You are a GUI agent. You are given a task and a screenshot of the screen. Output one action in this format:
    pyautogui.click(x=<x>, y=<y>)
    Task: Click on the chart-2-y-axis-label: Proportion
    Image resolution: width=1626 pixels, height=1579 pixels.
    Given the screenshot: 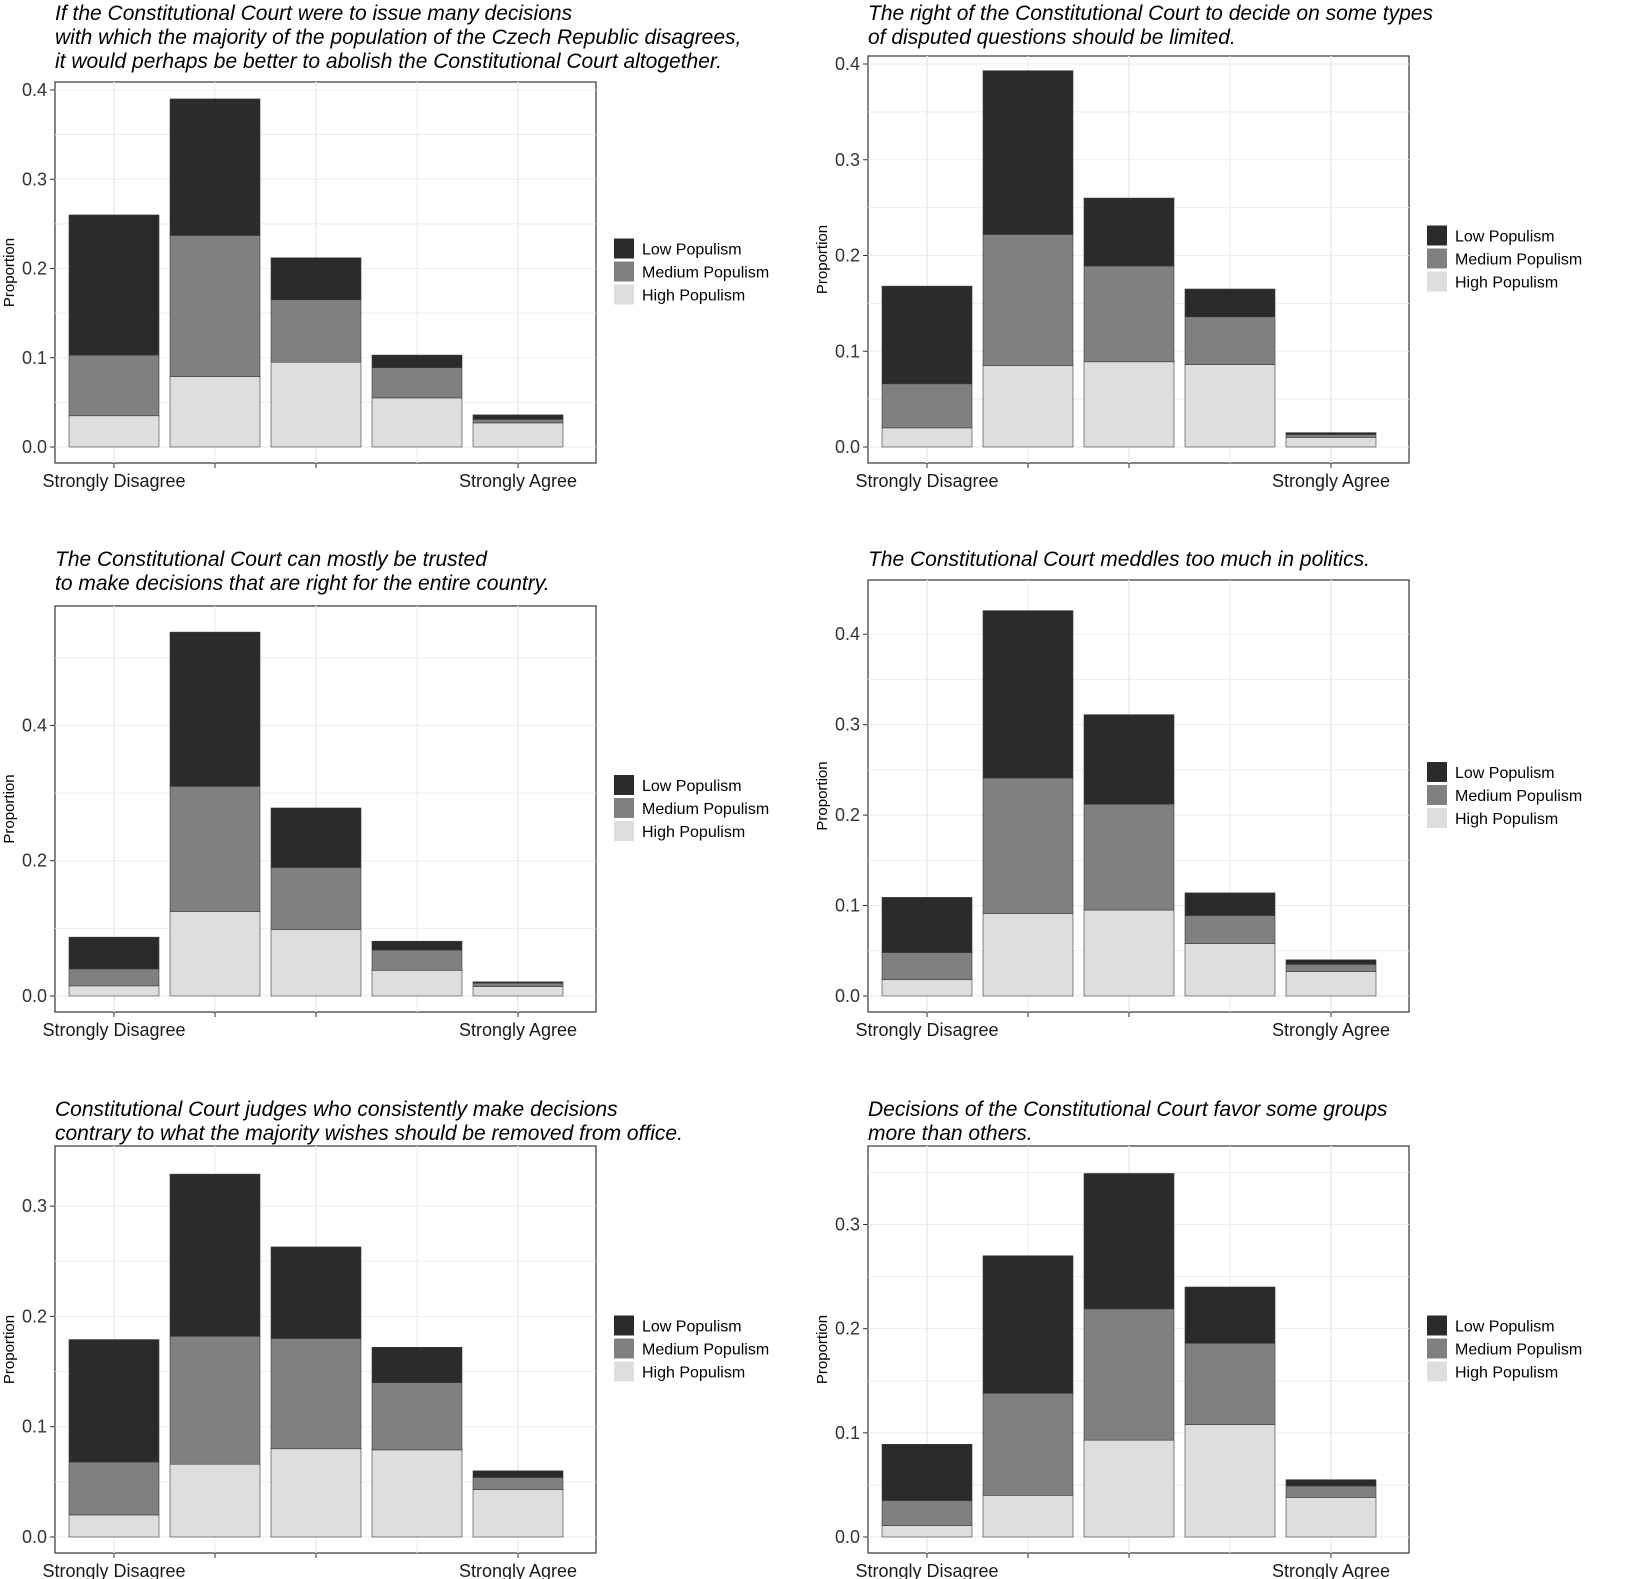 What is the action you would take?
    pyautogui.click(x=822, y=259)
    